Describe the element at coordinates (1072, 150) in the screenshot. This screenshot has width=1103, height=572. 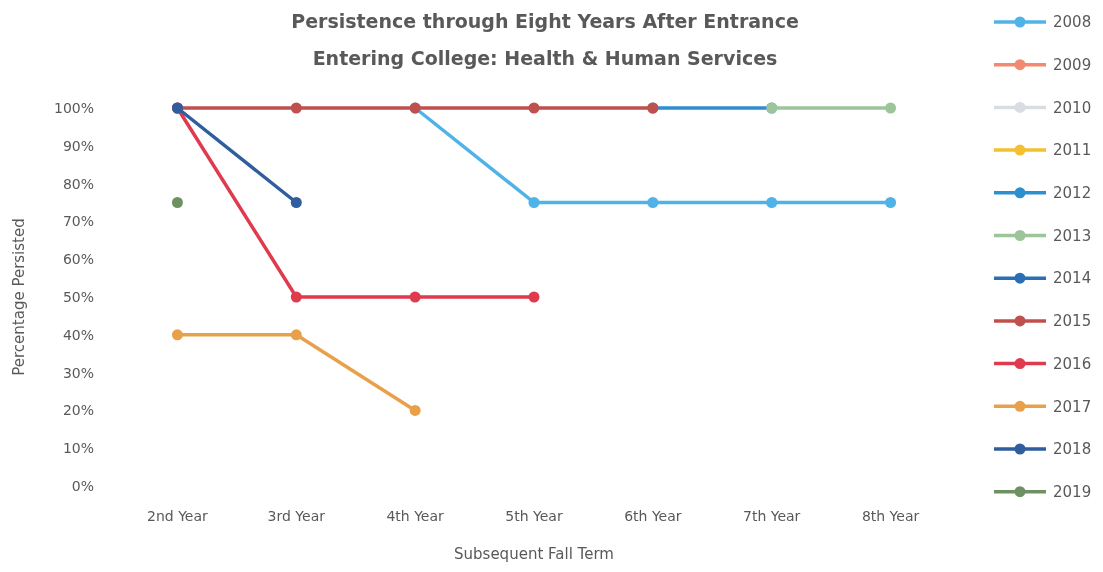
I see `legend-label: 2011` at that location.